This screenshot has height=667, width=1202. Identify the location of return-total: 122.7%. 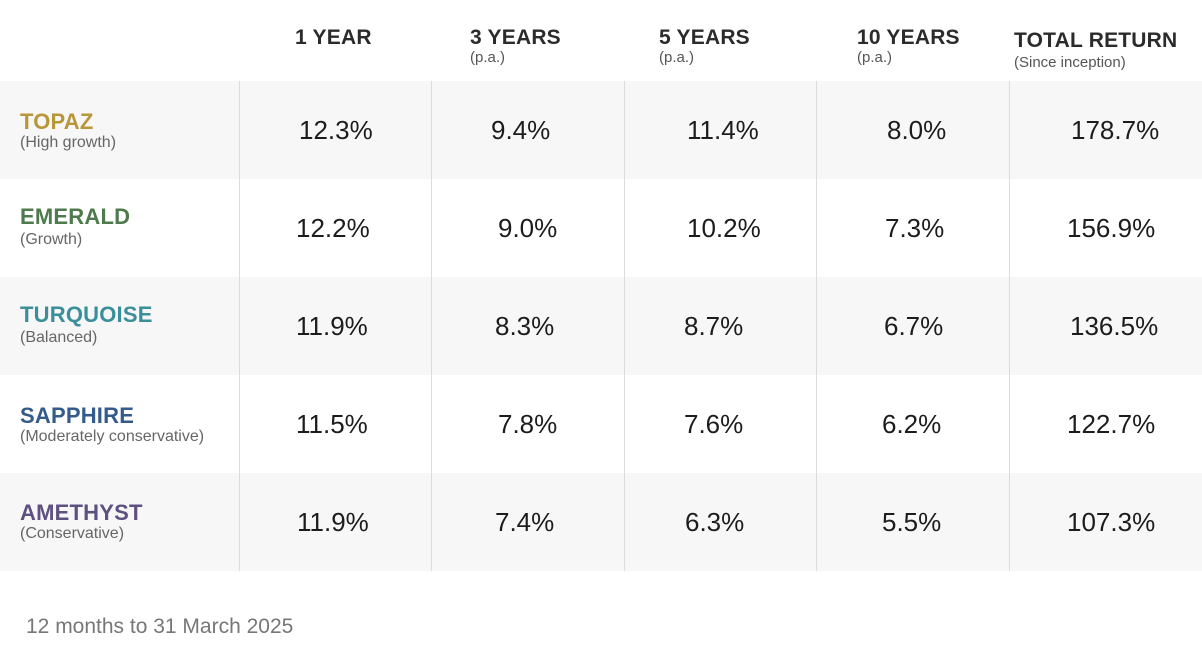
(1111, 424).